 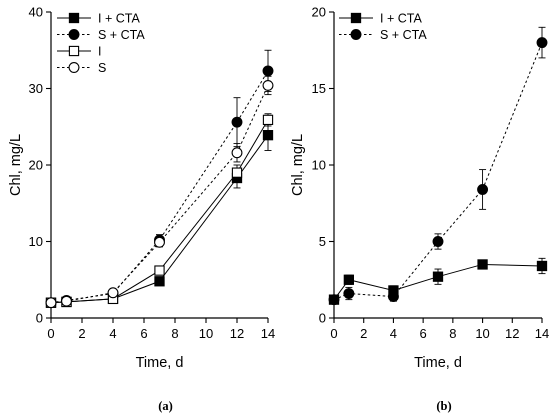 I want to click on legend: I + CTA S + CTA, so click(x=383, y=27).